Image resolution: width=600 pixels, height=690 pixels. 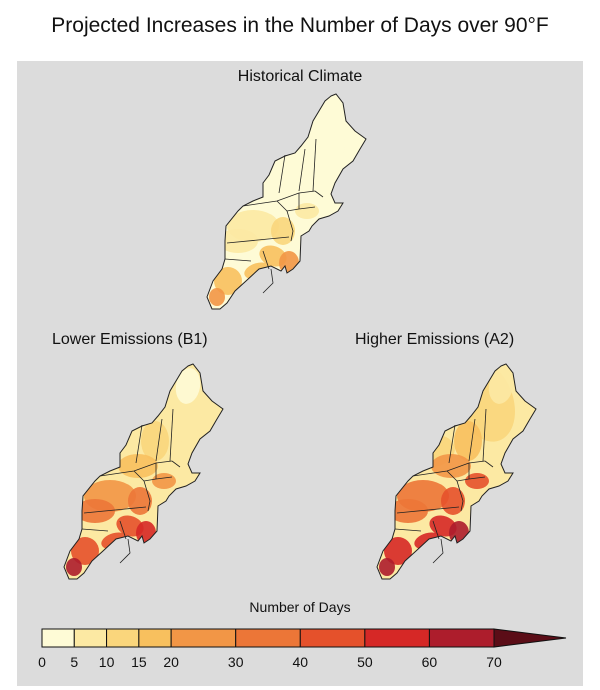 I want to click on legend-tick-label: 20, so click(x=171, y=662).